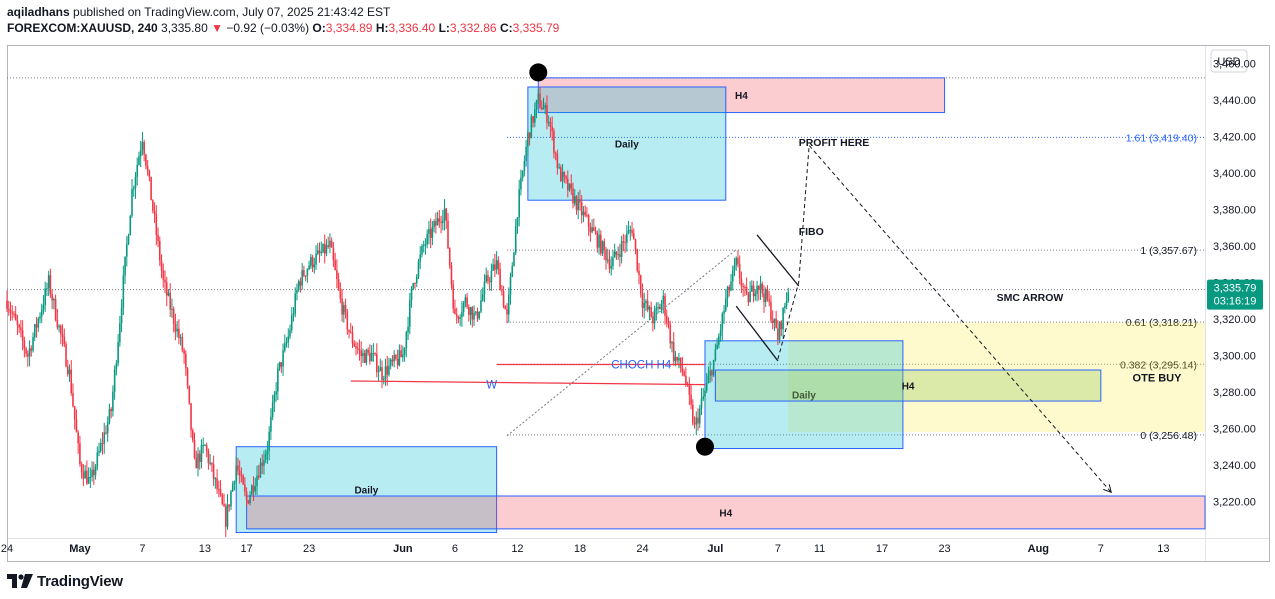 This screenshot has width=1275, height=599. I want to click on author-name: aqiladhans, so click(38, 12).